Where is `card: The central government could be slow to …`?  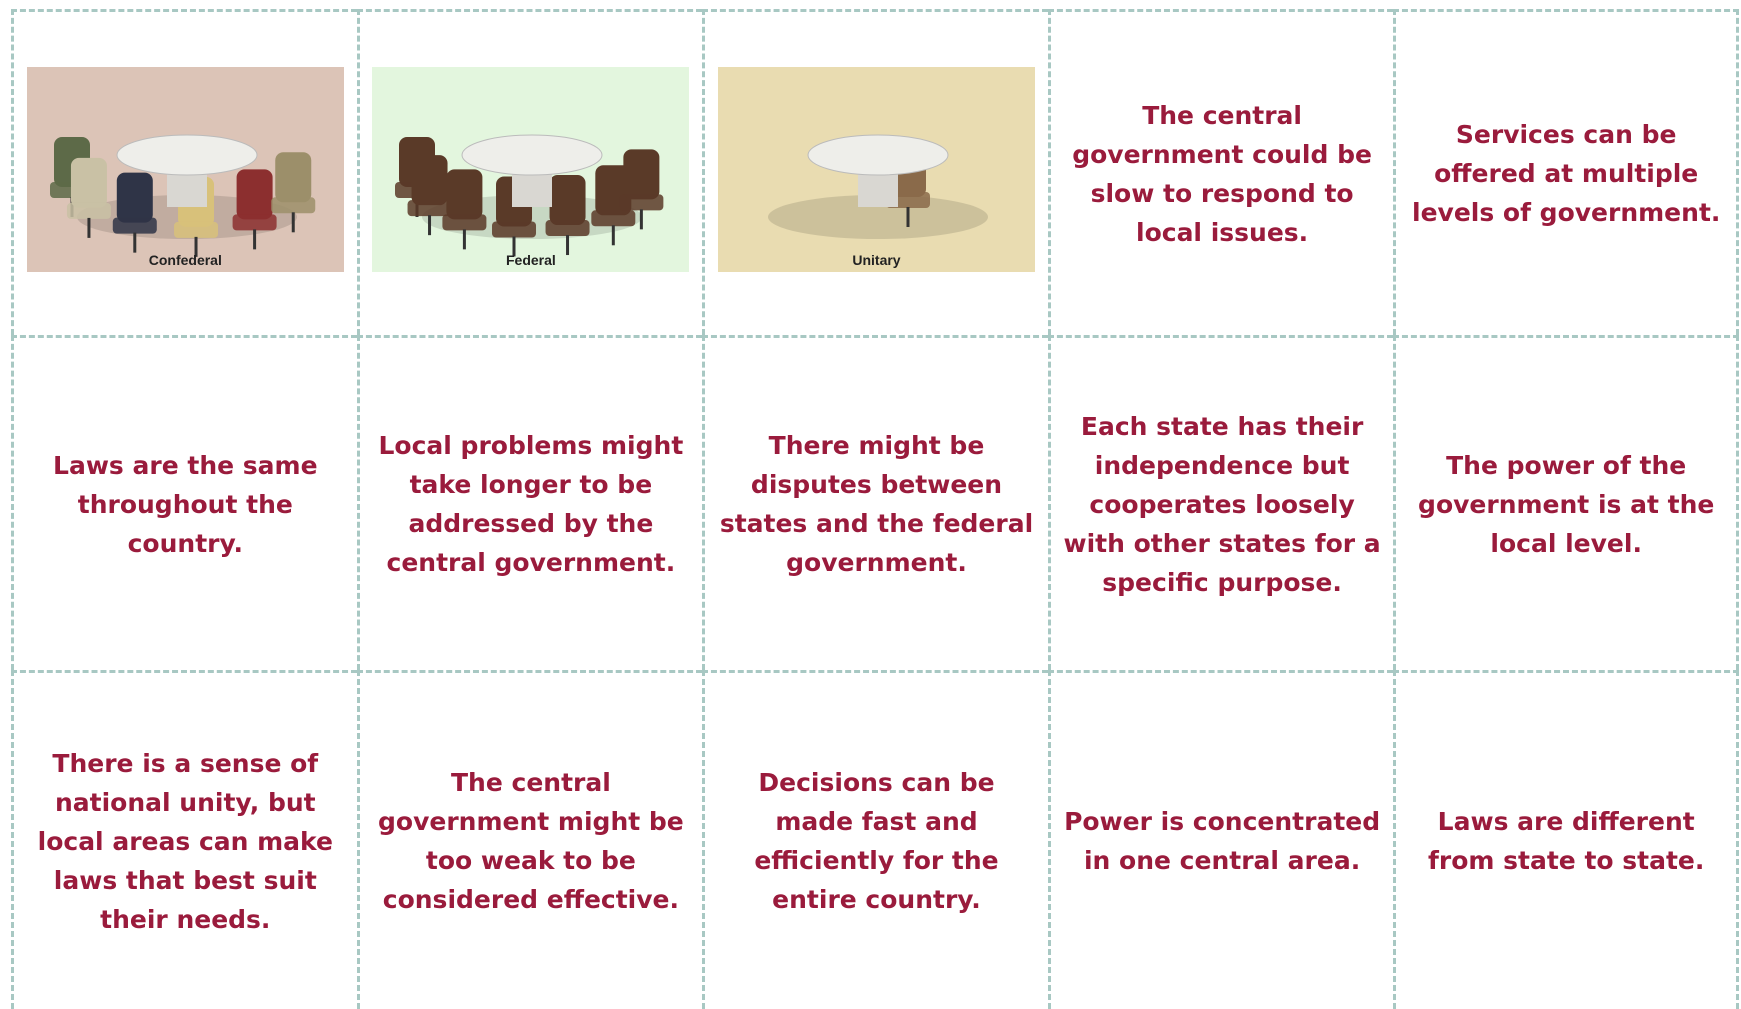
card: The central government could be slow to … is located at coordinates (1220, 172).